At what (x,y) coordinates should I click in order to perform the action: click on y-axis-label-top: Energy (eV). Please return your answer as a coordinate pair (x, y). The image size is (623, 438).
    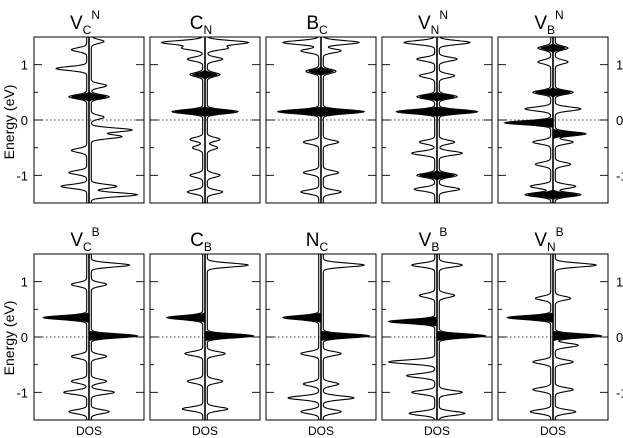
    Looking at the image, I should click on (9, 122).